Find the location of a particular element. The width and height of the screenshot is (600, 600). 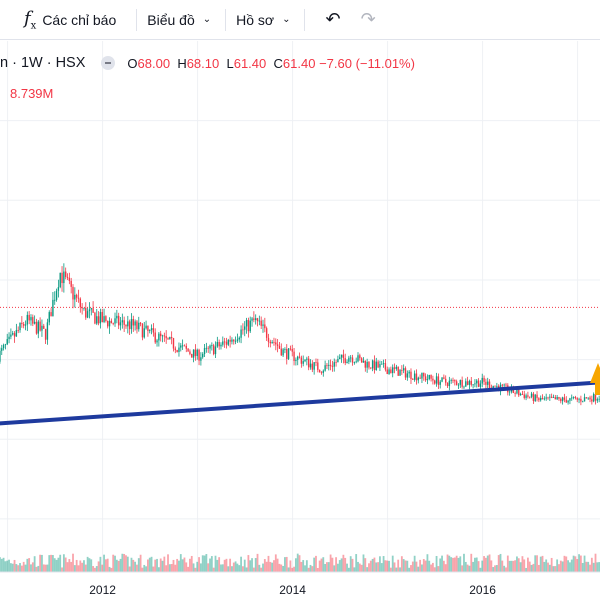

redo-icon: ↷ is located at coordinates (368, 19).